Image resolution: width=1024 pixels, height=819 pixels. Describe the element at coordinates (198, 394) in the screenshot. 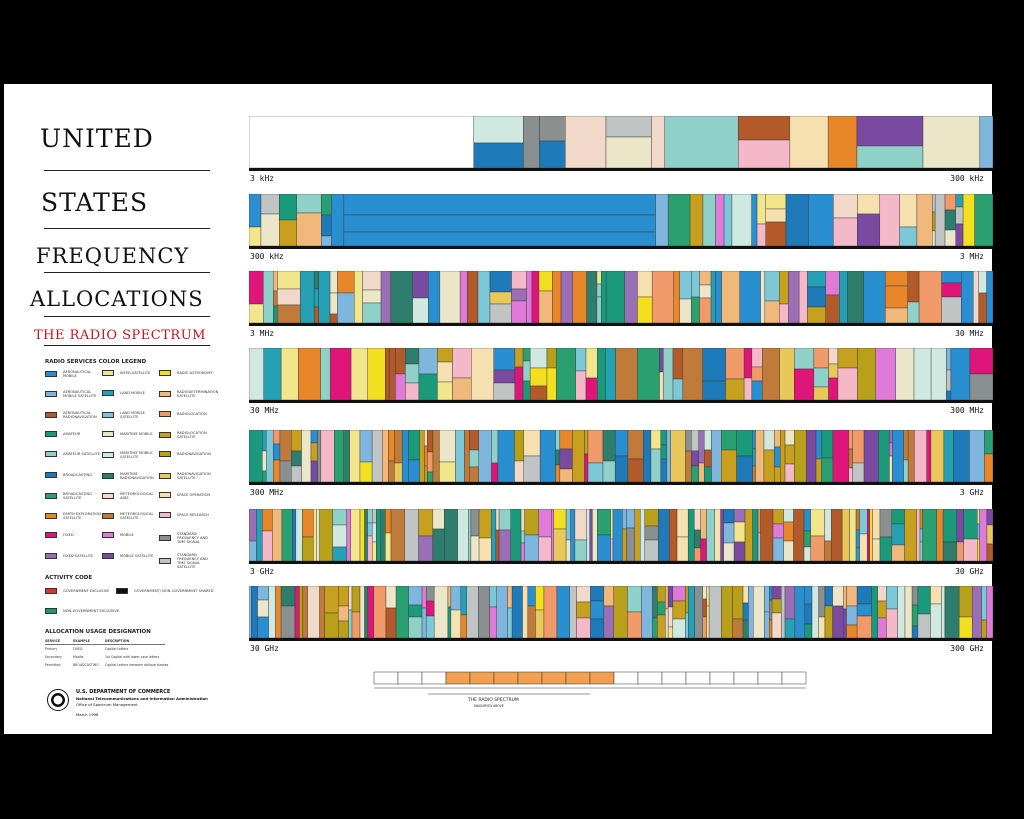

I see `legend-label: RADIODETERMINATION SATELLITE` at that location.